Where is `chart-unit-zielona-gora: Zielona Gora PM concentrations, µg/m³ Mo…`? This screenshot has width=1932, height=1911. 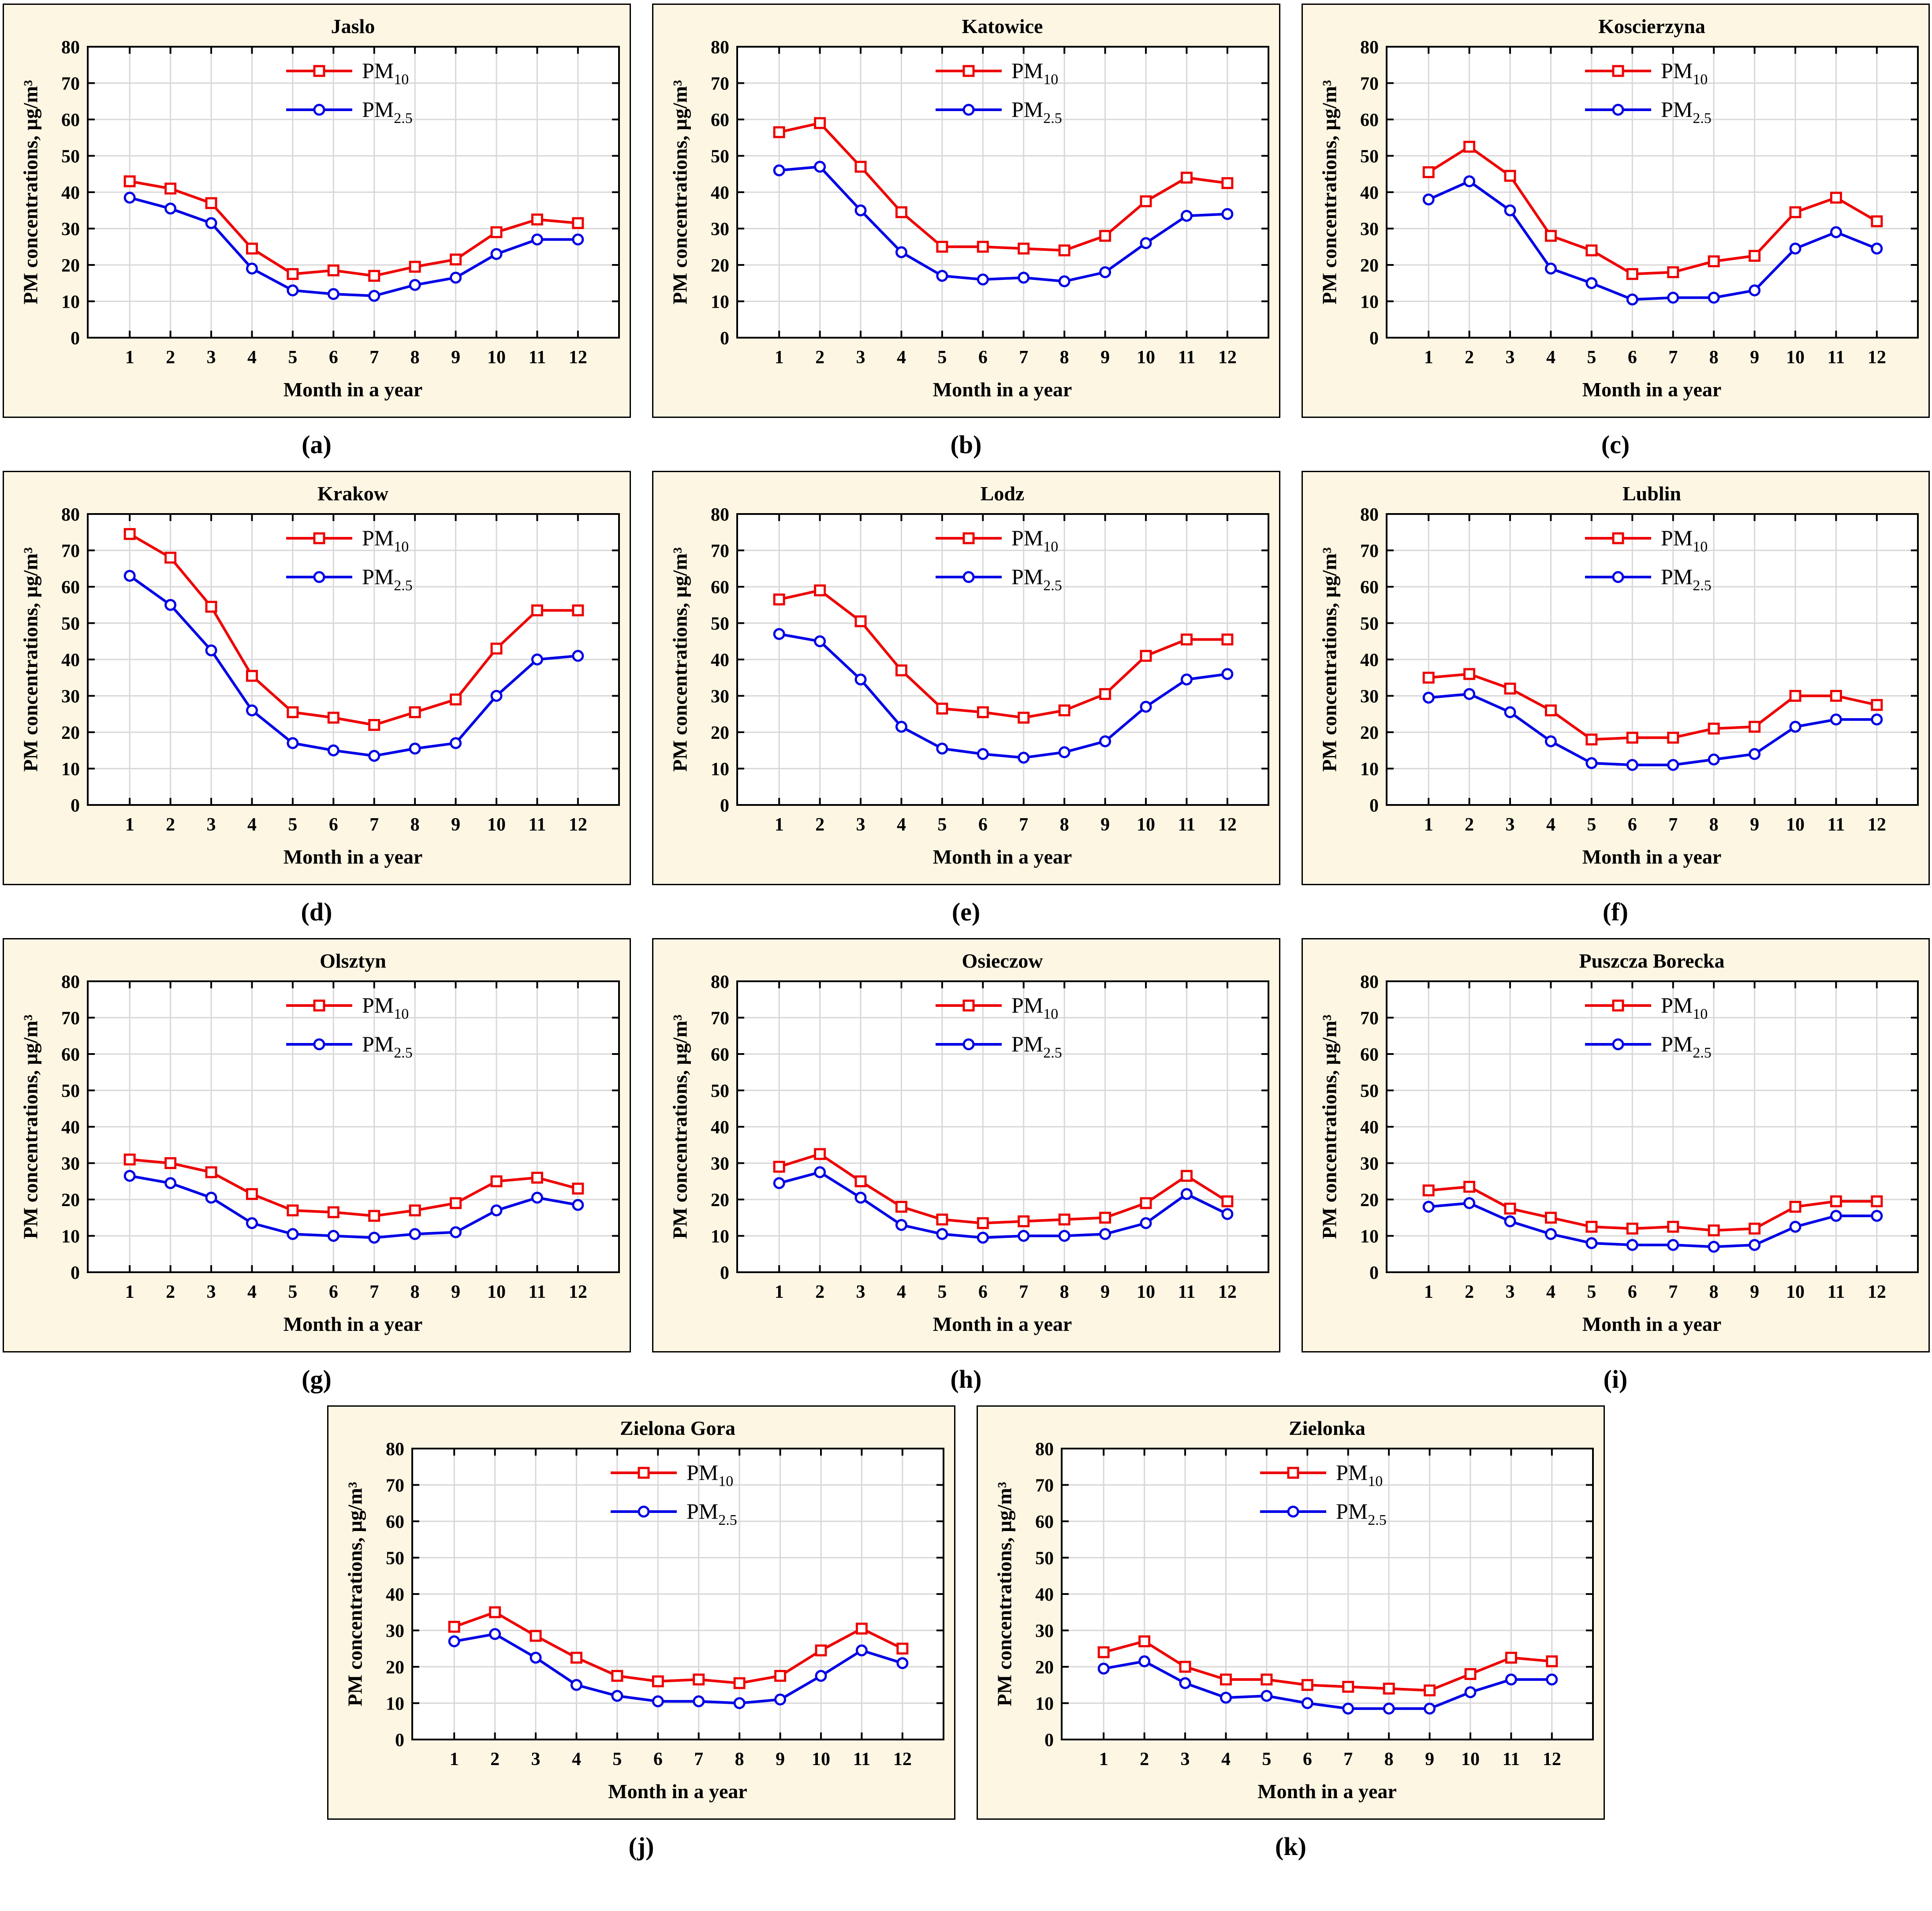
chart-unit-zielona-gora: Zielona Gora PM concentrations, µg/m³ Mo… is located at coordinates (641, 1639).